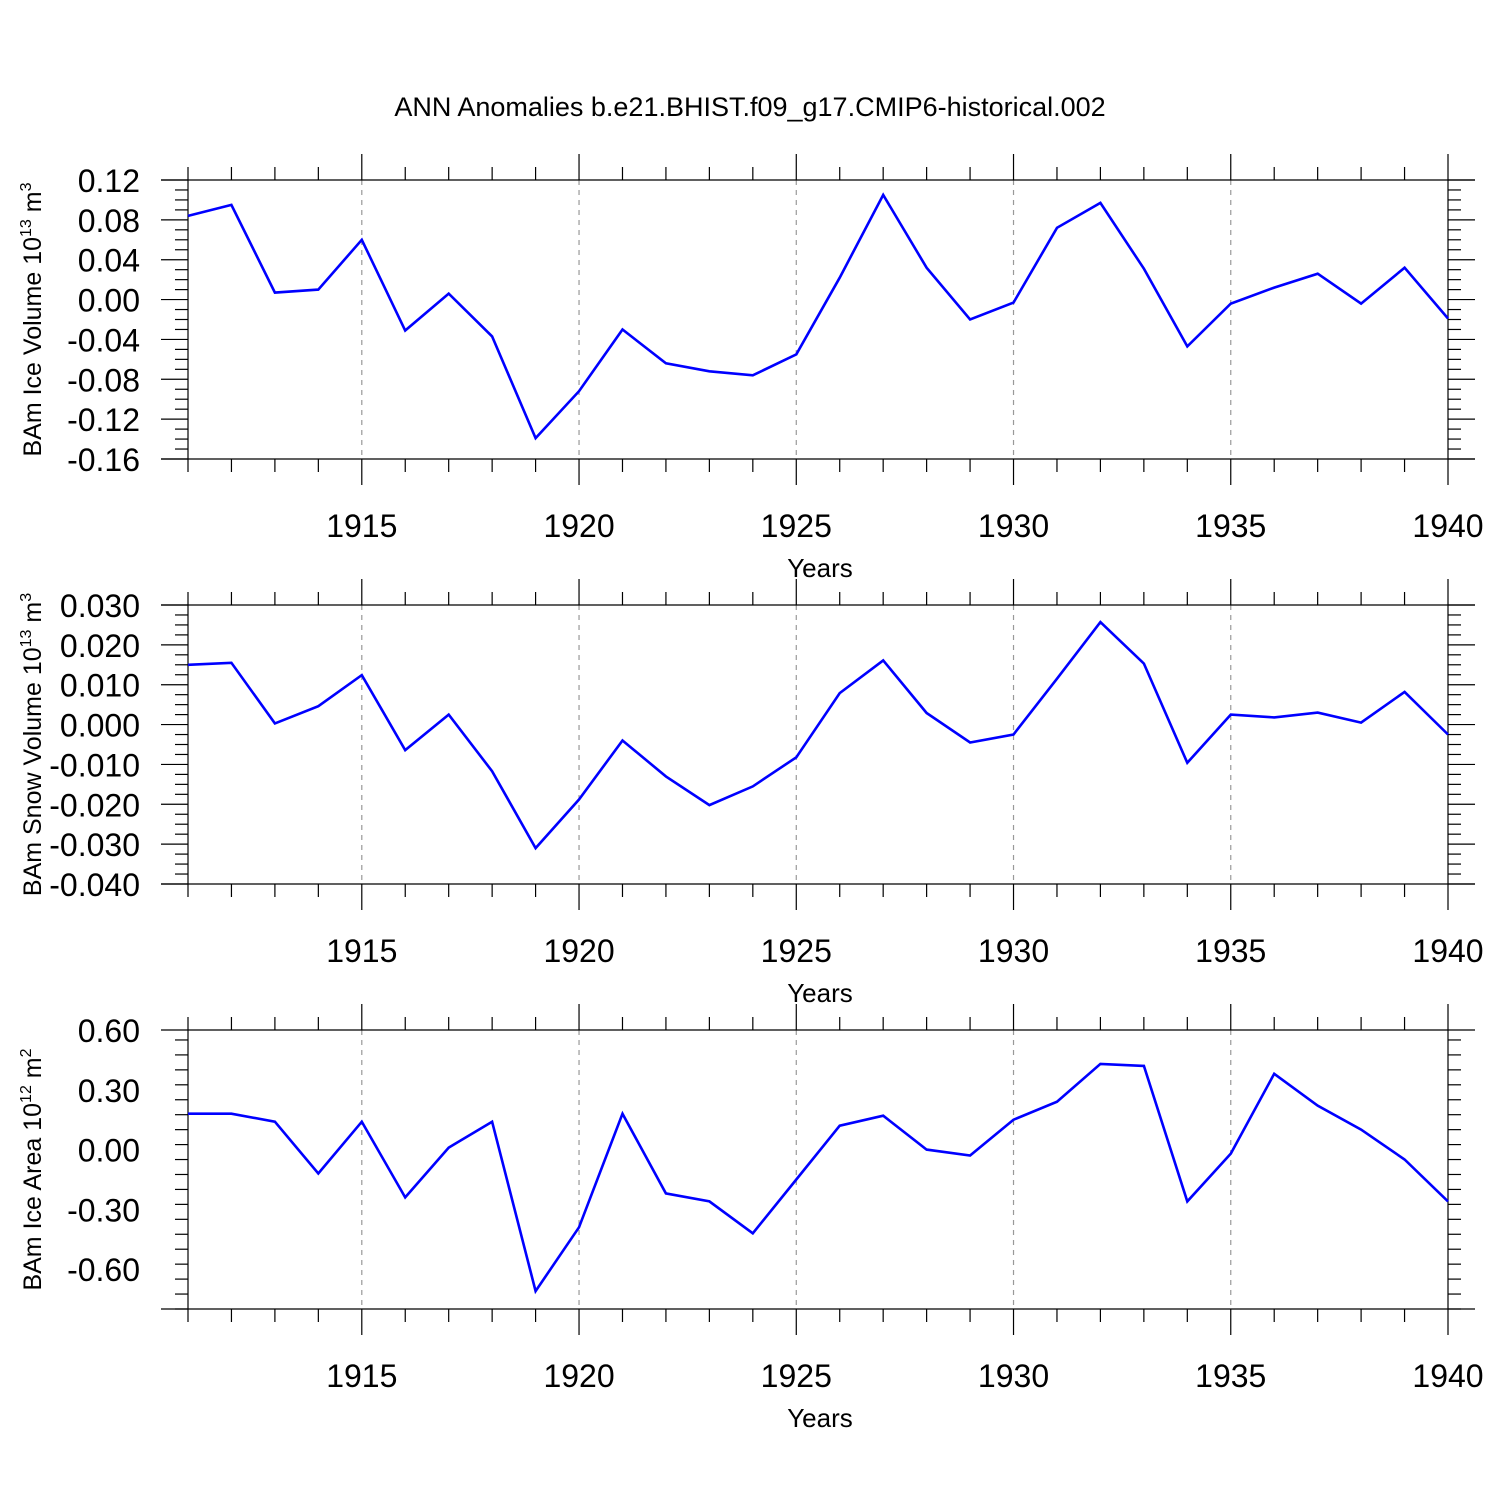  Describe the element at coordinates (103, 460) in the screenshot. I see `y-tick-label: -0.16` at that location.